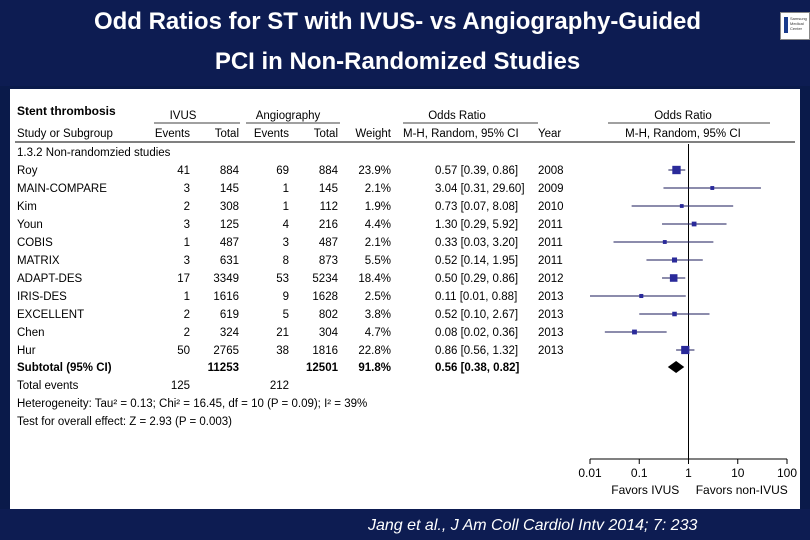 The image size is (810, 540). Describe the element at coordinates (328, 243) in the screenshot. I see `row-n2: 487` at that location.